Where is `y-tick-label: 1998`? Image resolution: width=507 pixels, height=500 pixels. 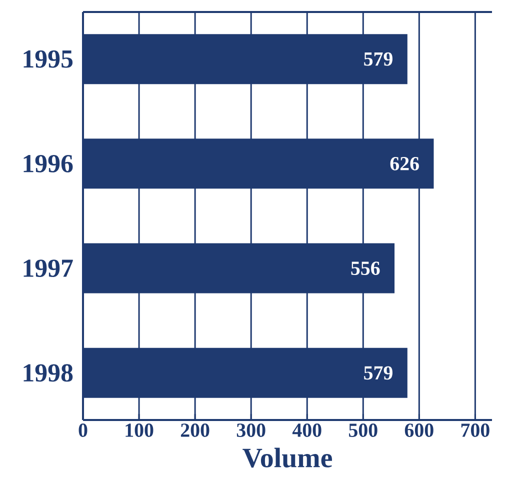 y-tick-label: 1998 is located at coordinates (48, 373).